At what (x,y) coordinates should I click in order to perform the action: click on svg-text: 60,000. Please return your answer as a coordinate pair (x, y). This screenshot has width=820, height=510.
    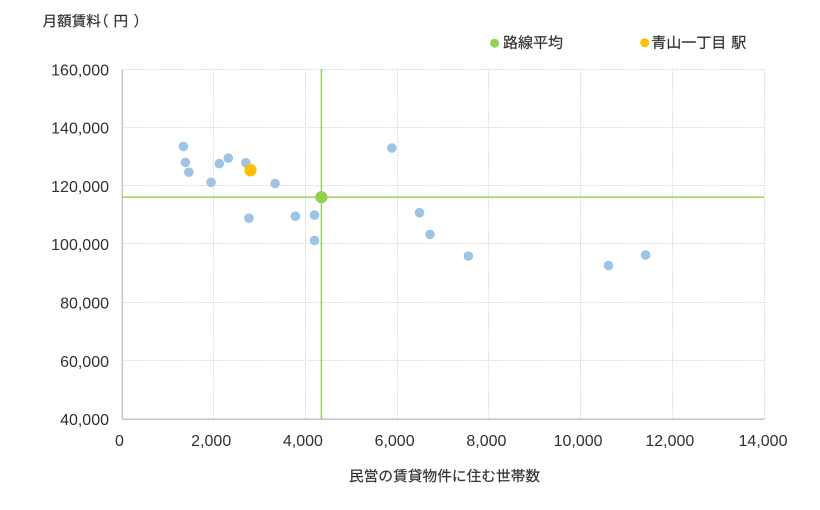
    Looking at the image, I should click on (84, 362).